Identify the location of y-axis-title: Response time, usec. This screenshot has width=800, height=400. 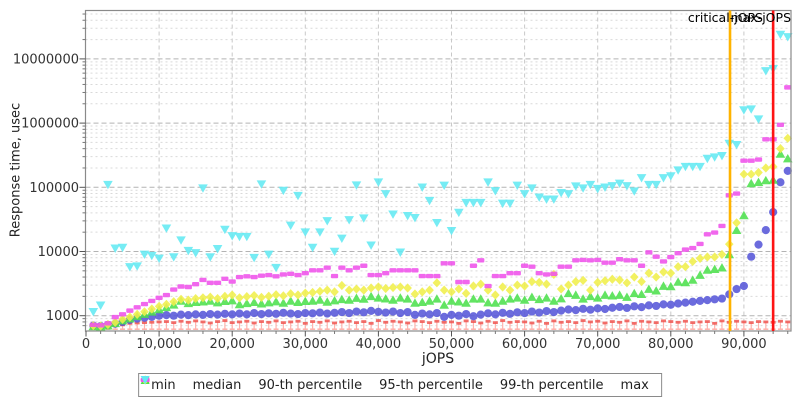
(16, 170).